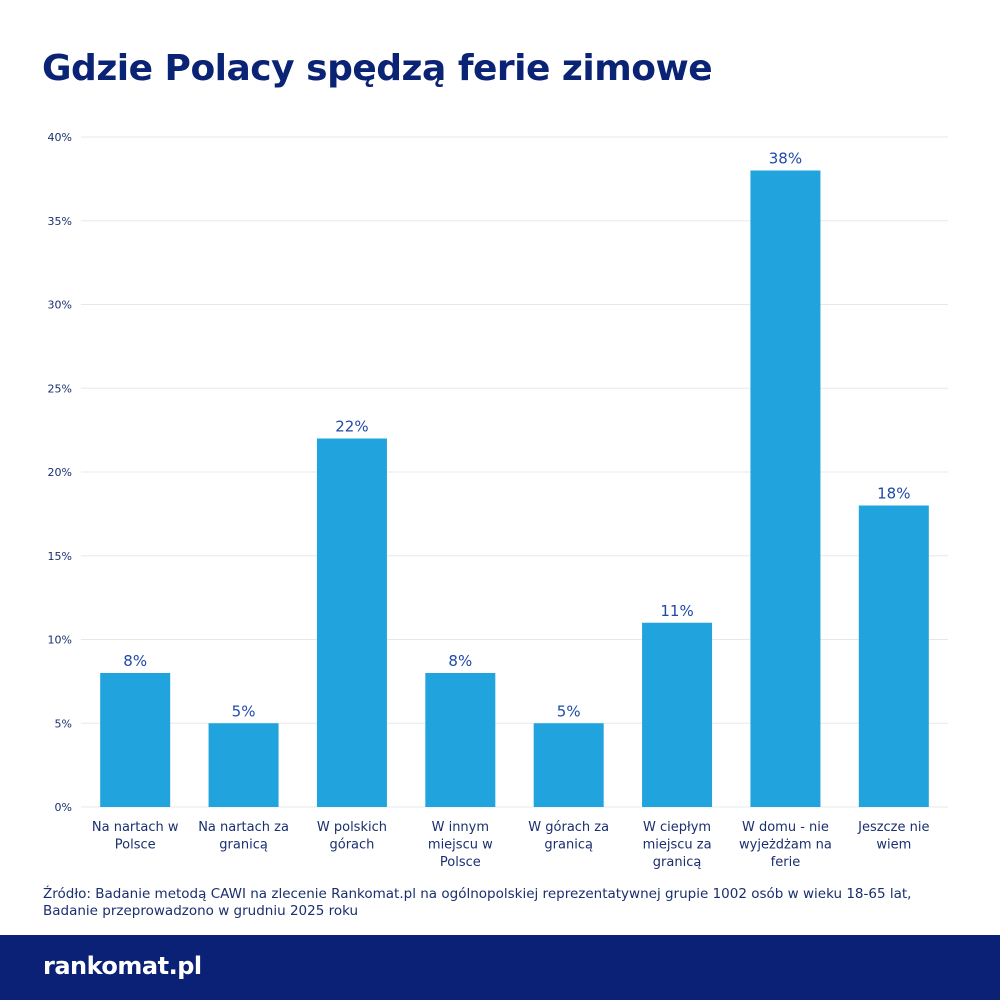  Describe the element at coordinates (351, 427) in the screenshot. I see `data-label: 22%` at that location.